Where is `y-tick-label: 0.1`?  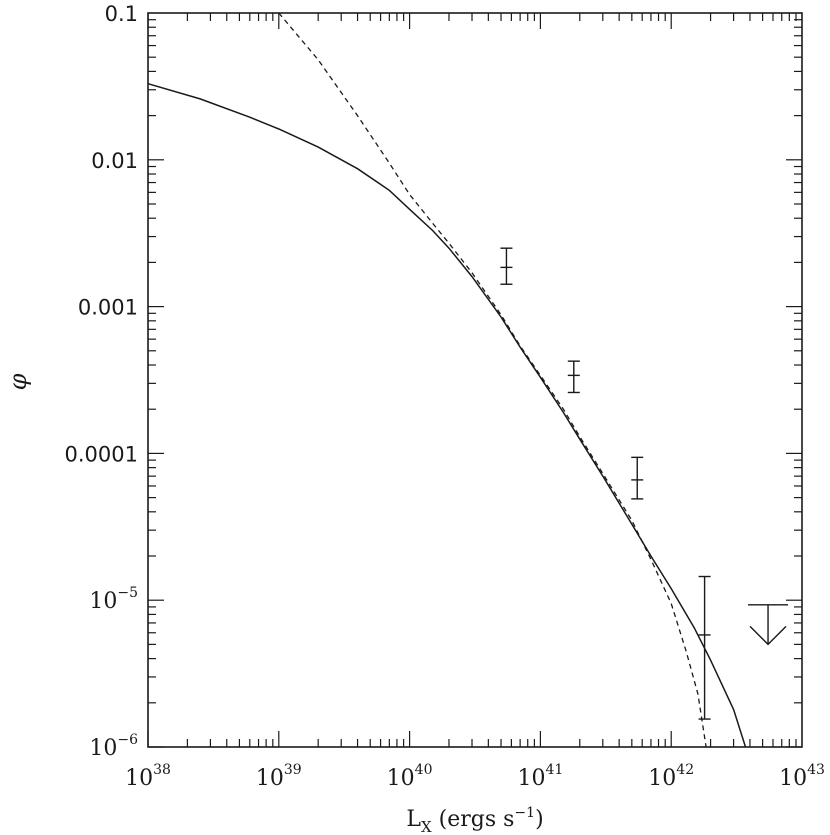
y-tick-label: 0.1 is located at coordinates (121, 14).